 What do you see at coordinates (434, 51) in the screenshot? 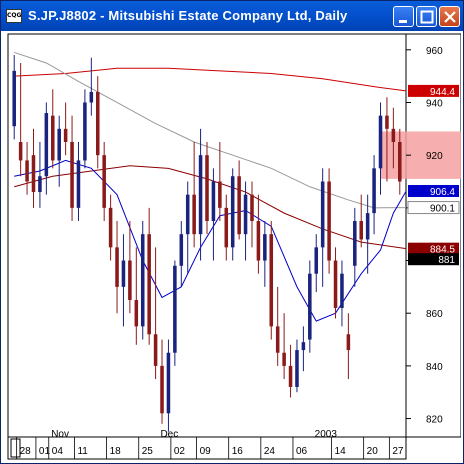
I see `y-tick-label: 960` at bounding box center [434, 51].